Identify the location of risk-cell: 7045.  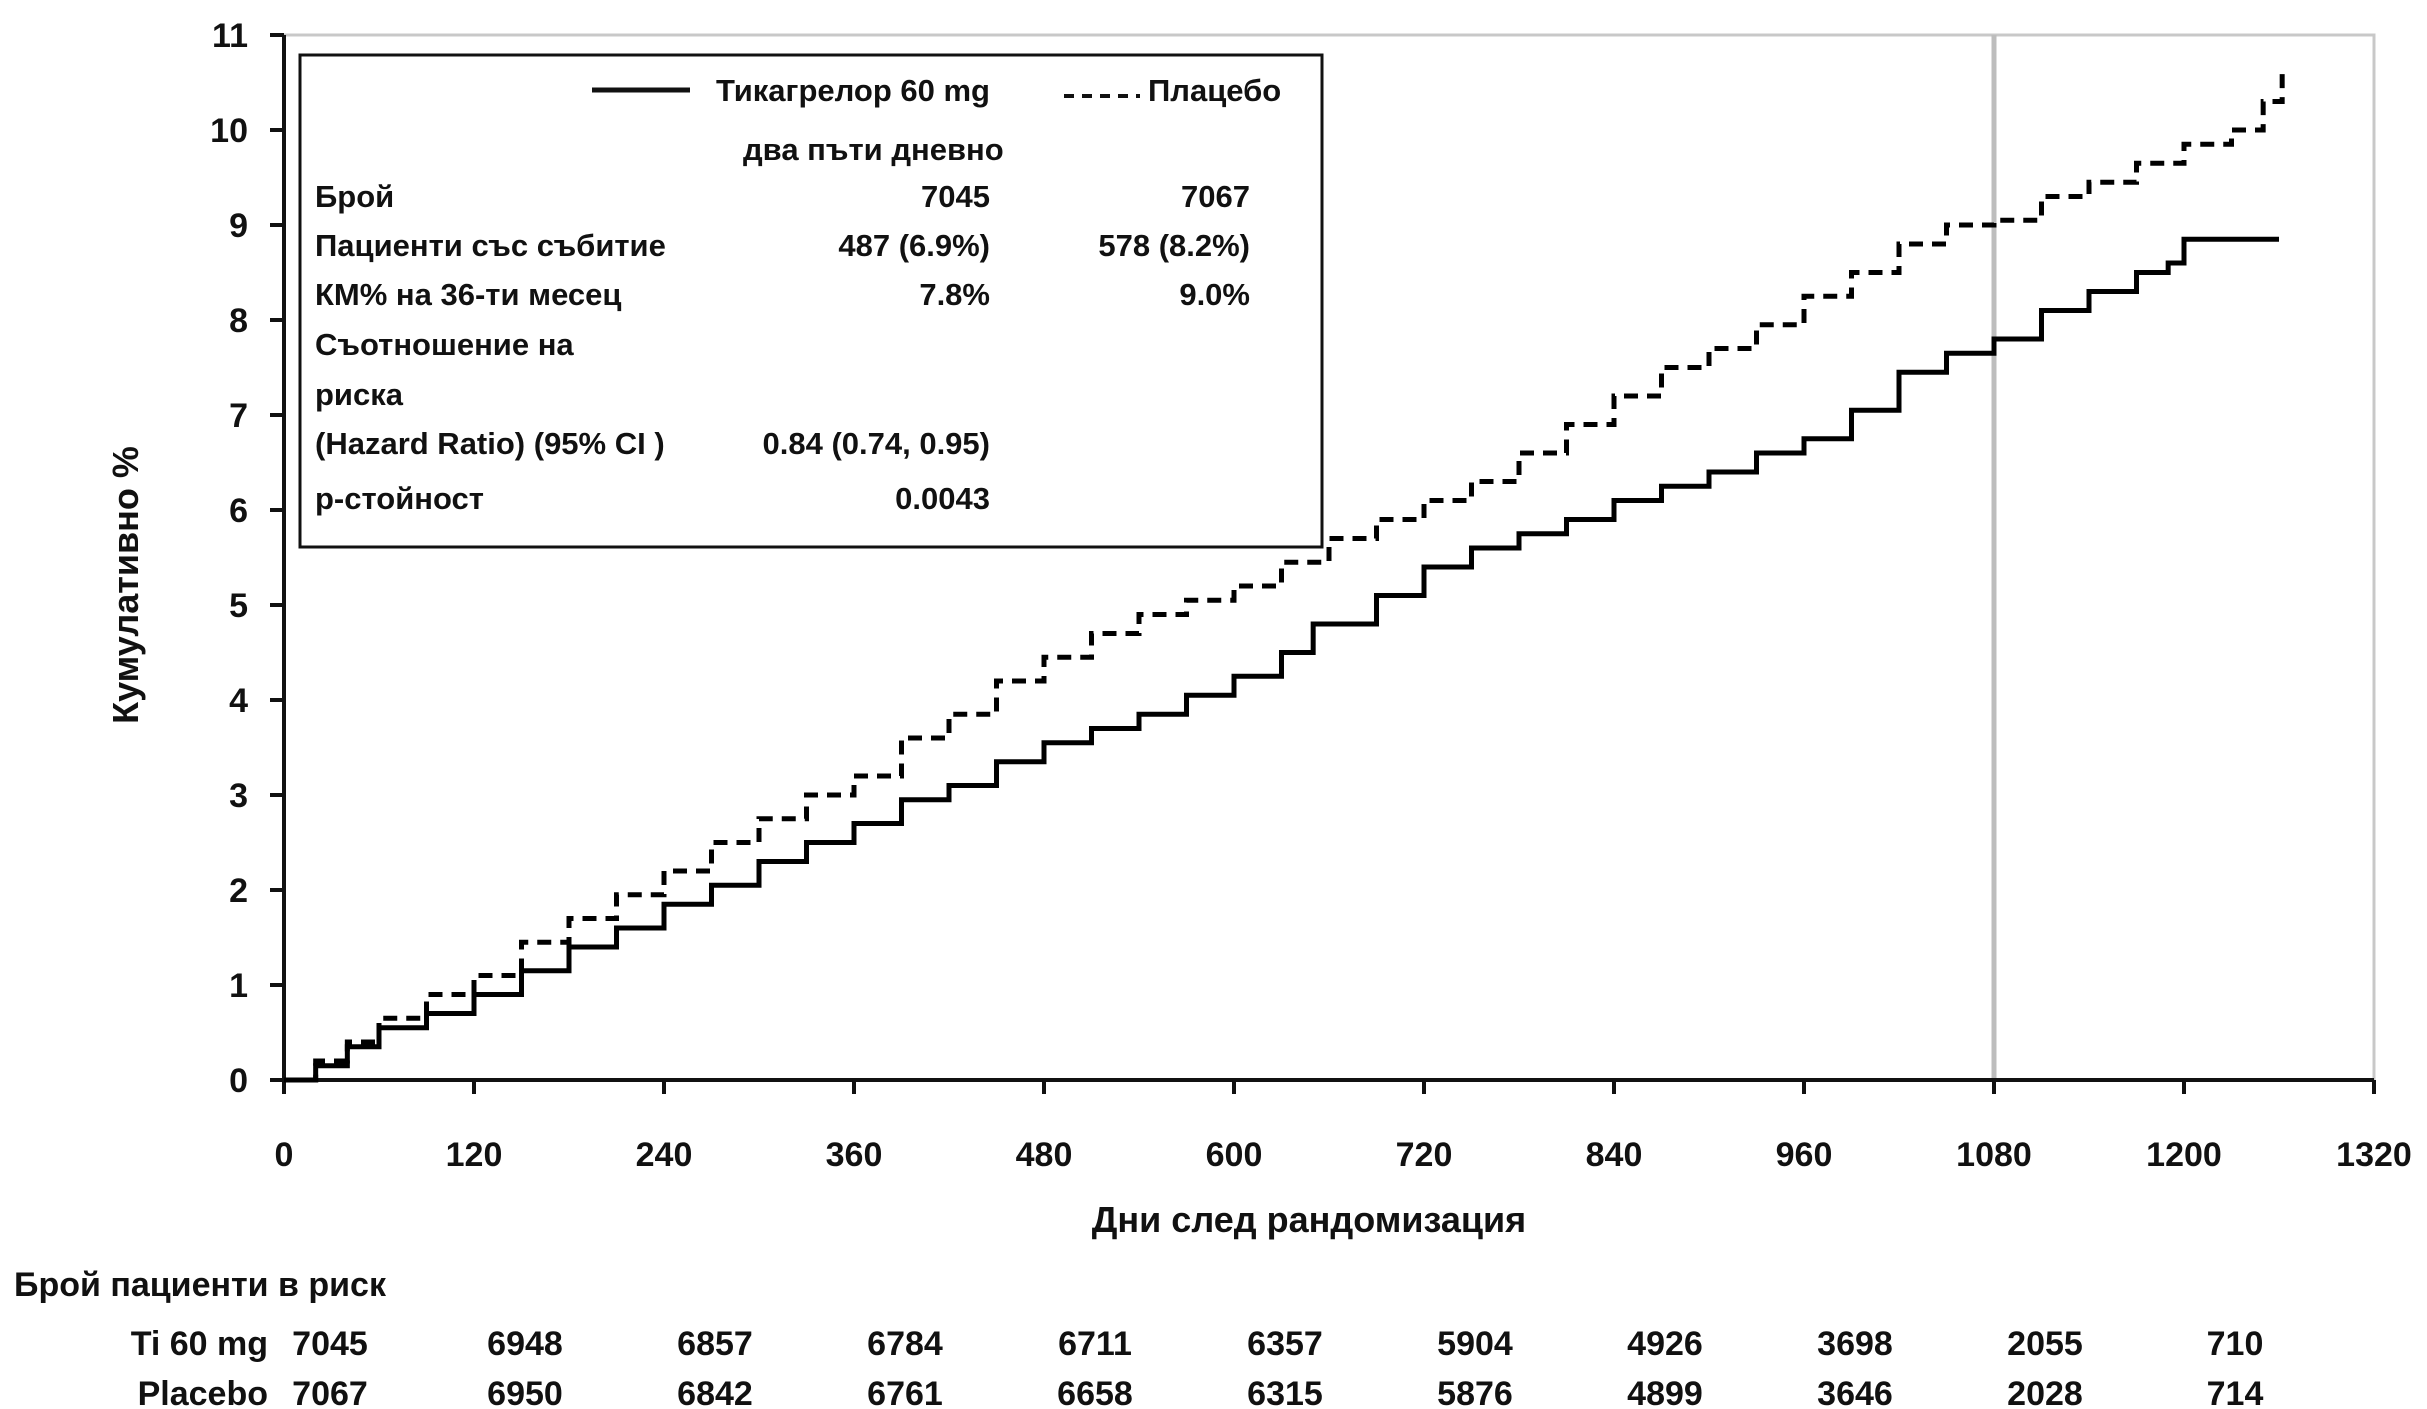
(330, 1344).